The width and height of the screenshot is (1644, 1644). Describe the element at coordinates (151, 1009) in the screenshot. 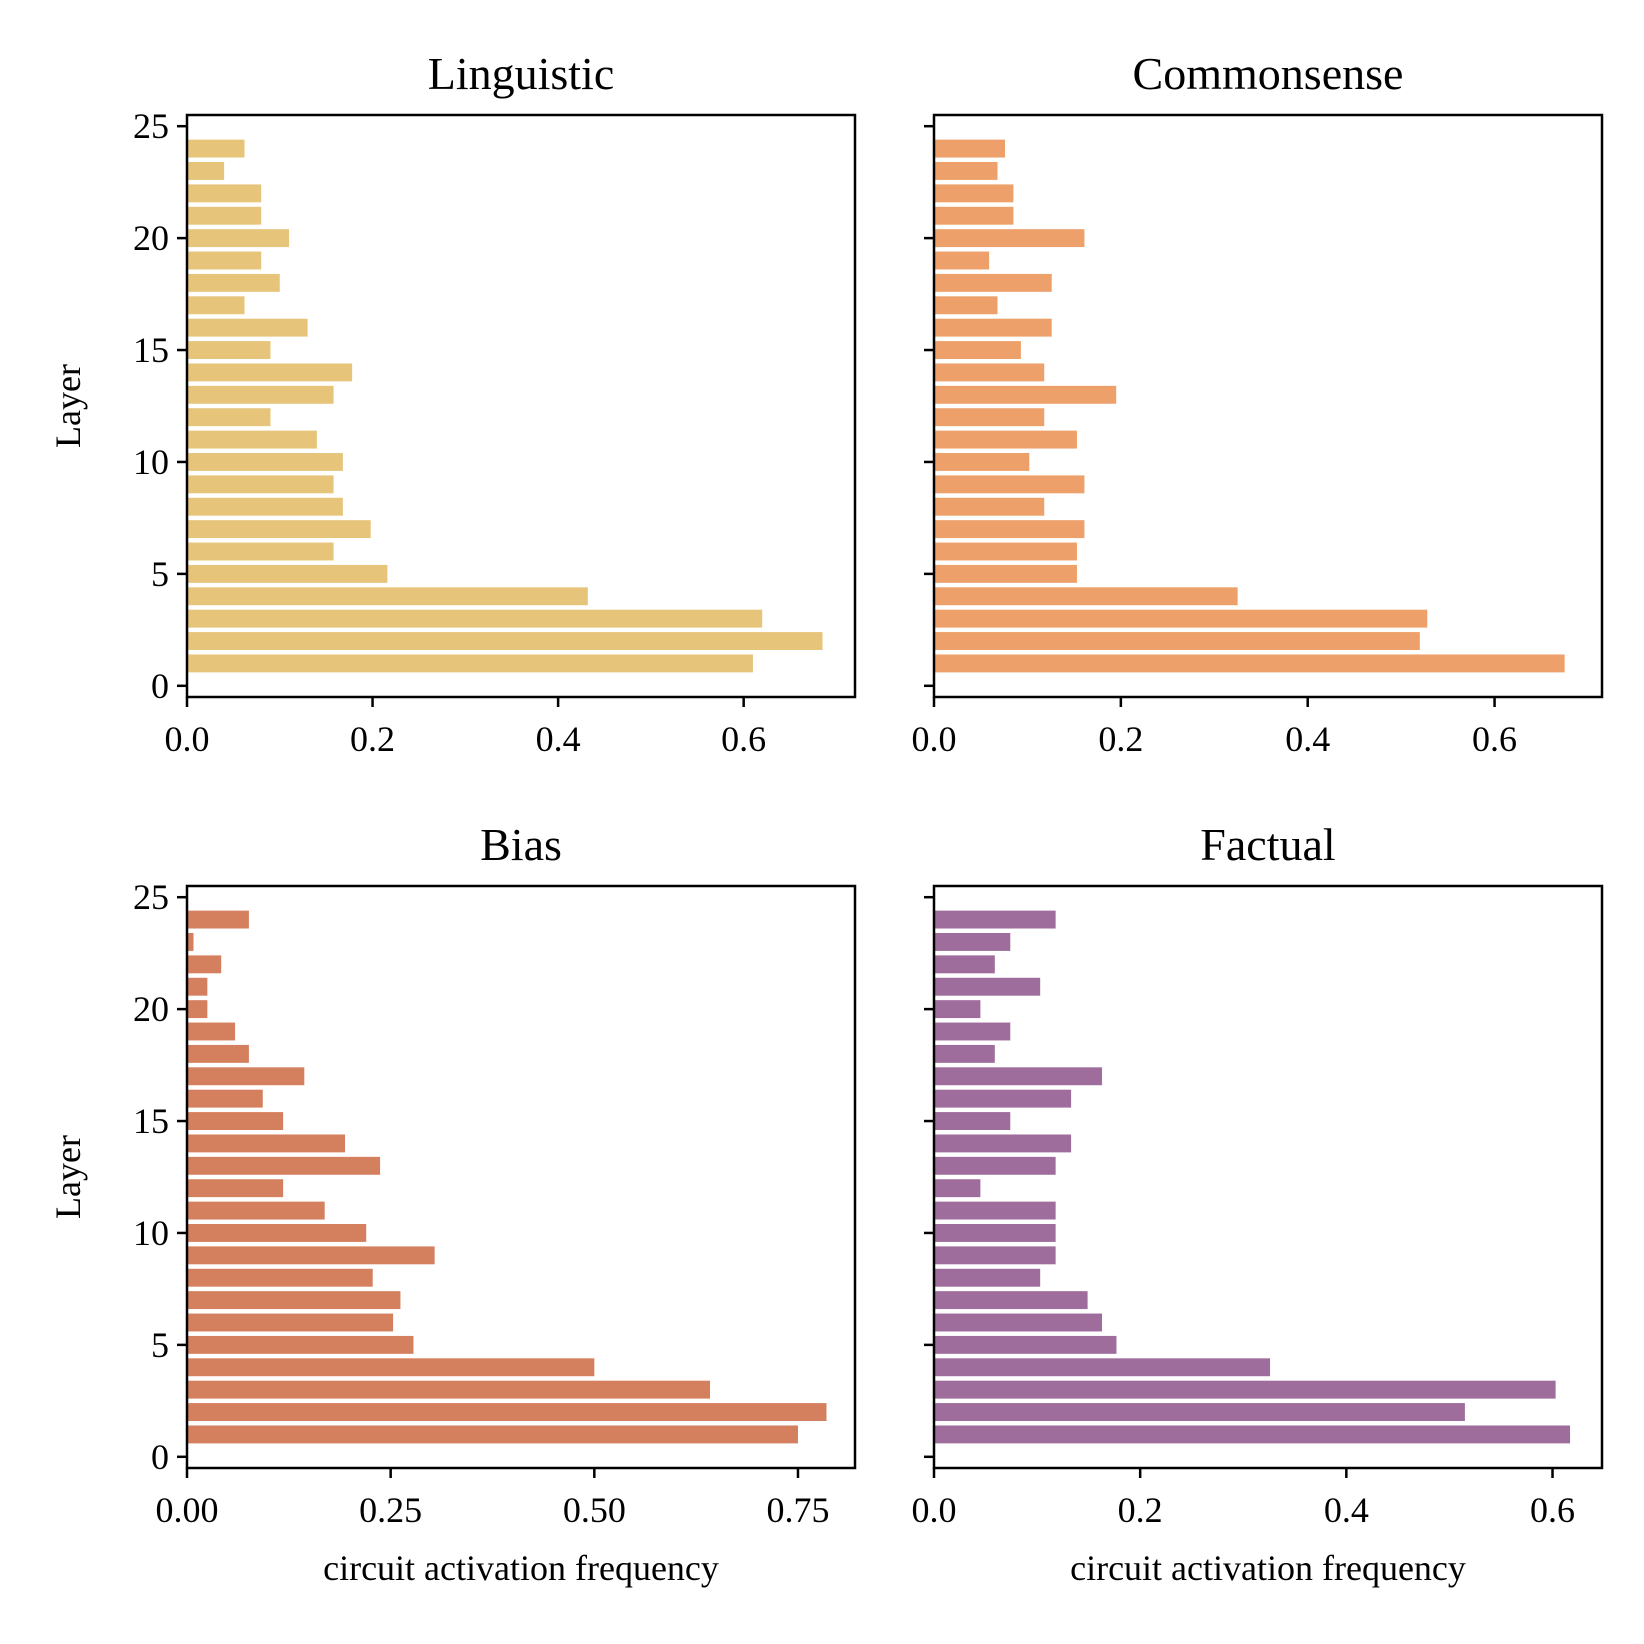

I see `y-tick-label: 20` at that location.